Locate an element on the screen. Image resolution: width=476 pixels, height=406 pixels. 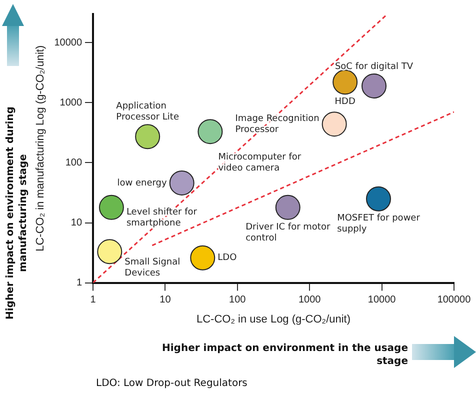
y-tick-label: 10000 is located at coordinates (68, 42).